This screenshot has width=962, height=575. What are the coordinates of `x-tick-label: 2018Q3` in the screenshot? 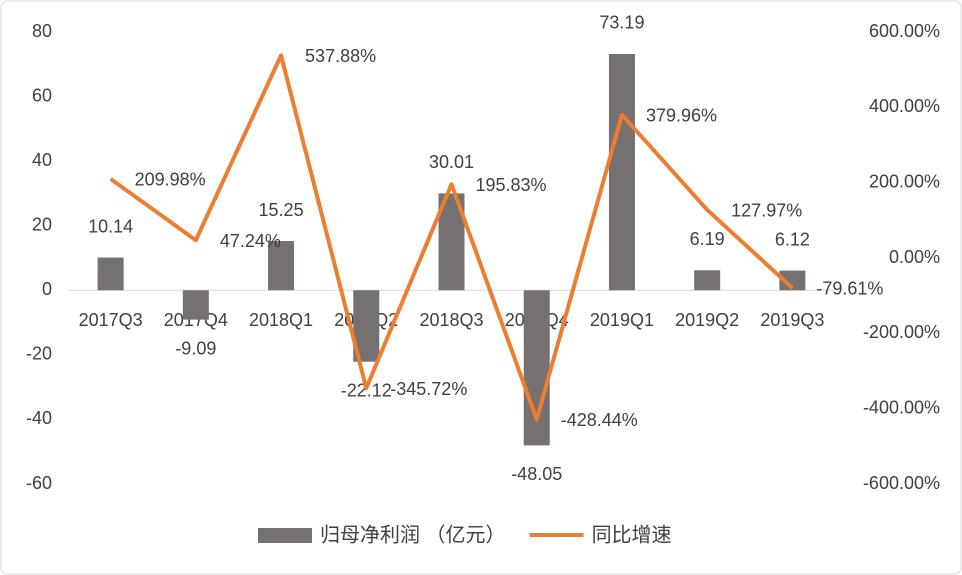 It's located at (451, 320).